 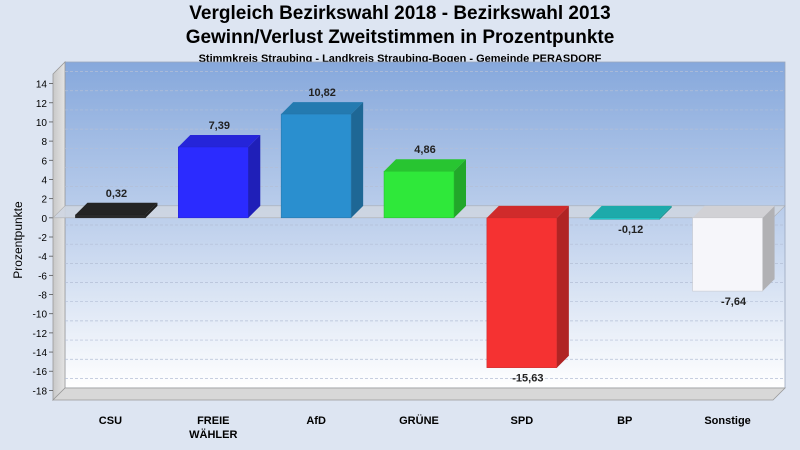 What do you see at coordinates (44, 142) in the screenshot?
I see `y-tick-label: 8` at bounding box center [44, 142].